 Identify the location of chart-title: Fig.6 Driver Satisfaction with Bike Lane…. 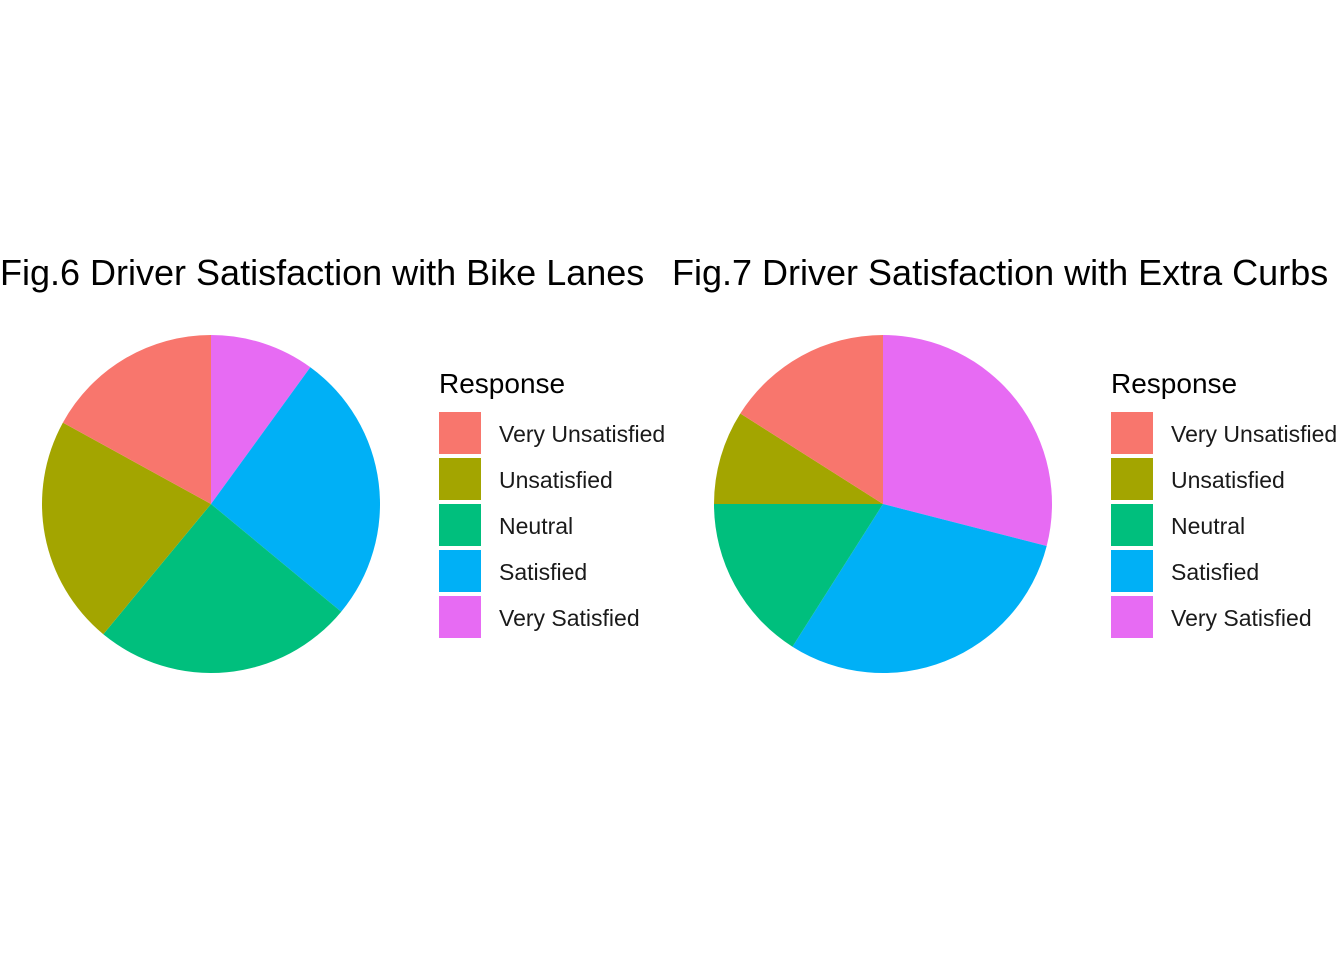
(322, 272).